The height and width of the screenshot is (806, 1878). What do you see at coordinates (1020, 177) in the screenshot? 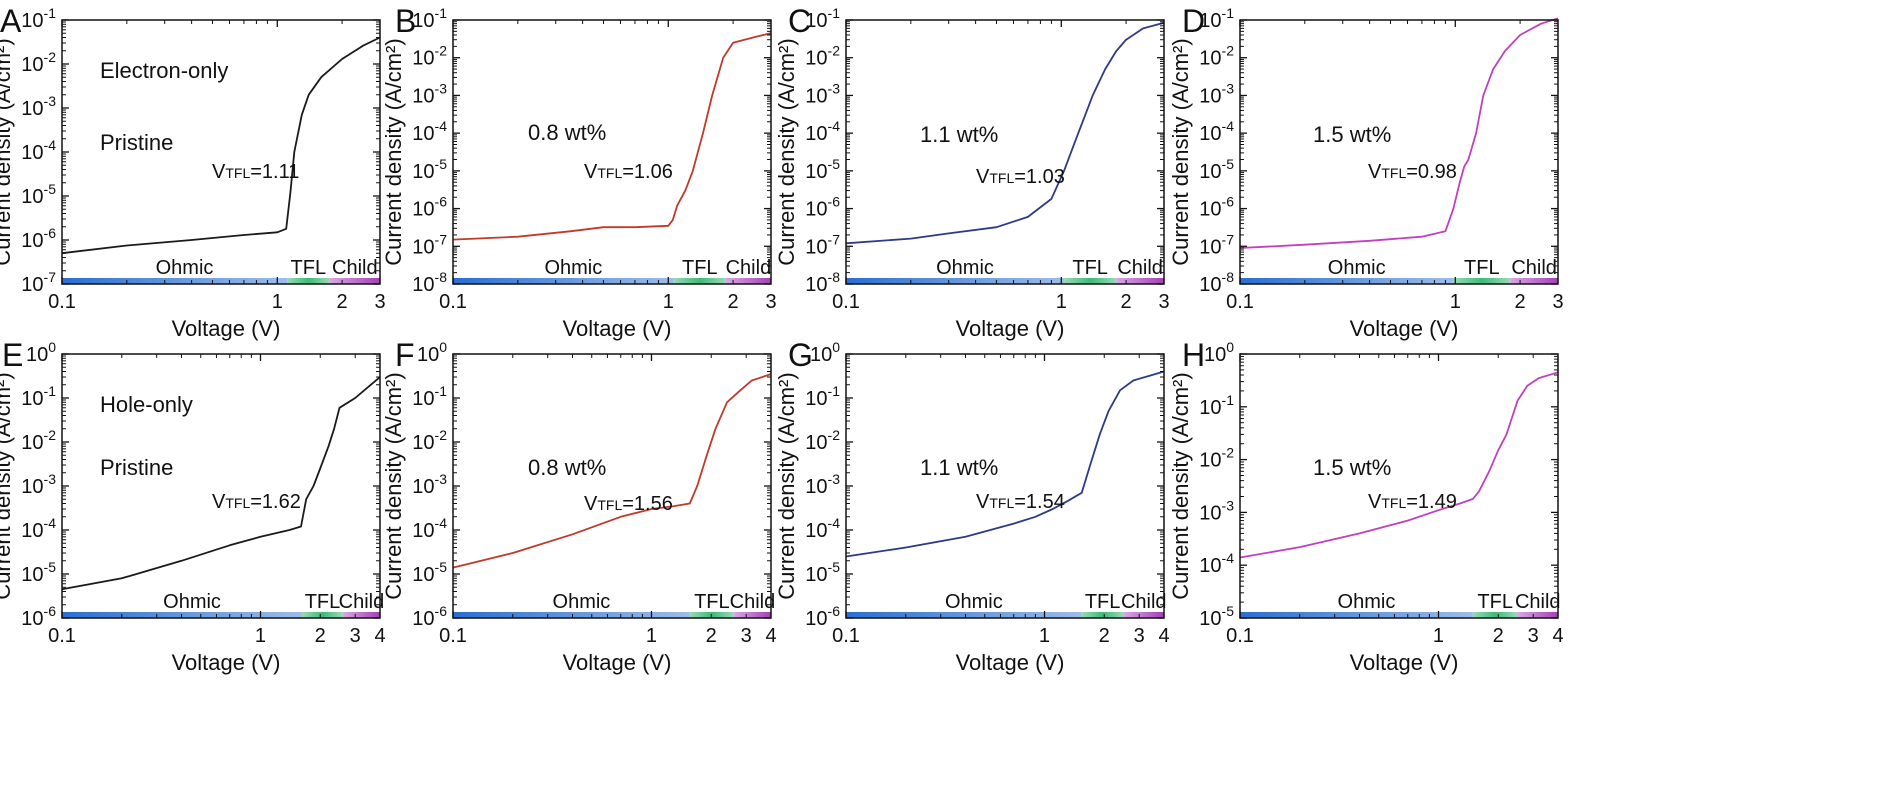
I see `vtfl-label: VTFL=1.03` at bounding box center [1020, 177].